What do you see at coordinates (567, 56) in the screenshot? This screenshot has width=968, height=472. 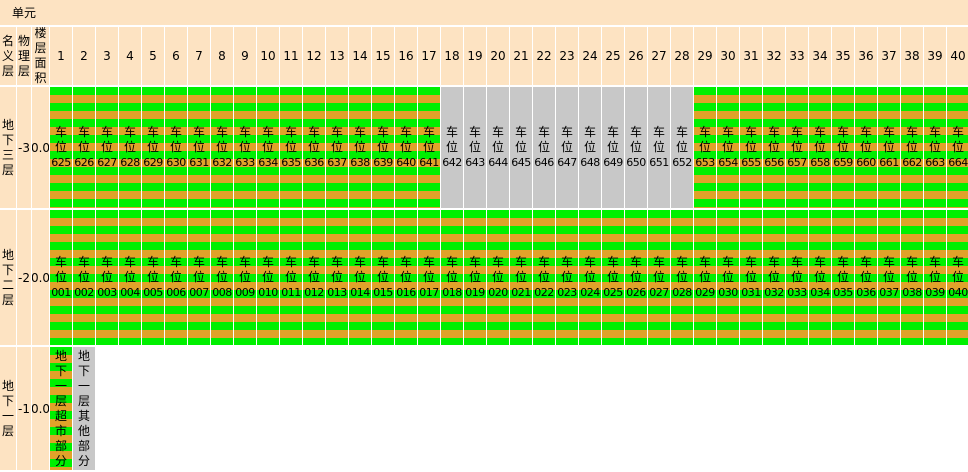 I see `column-header: 23` at bounding box center [567, 56].